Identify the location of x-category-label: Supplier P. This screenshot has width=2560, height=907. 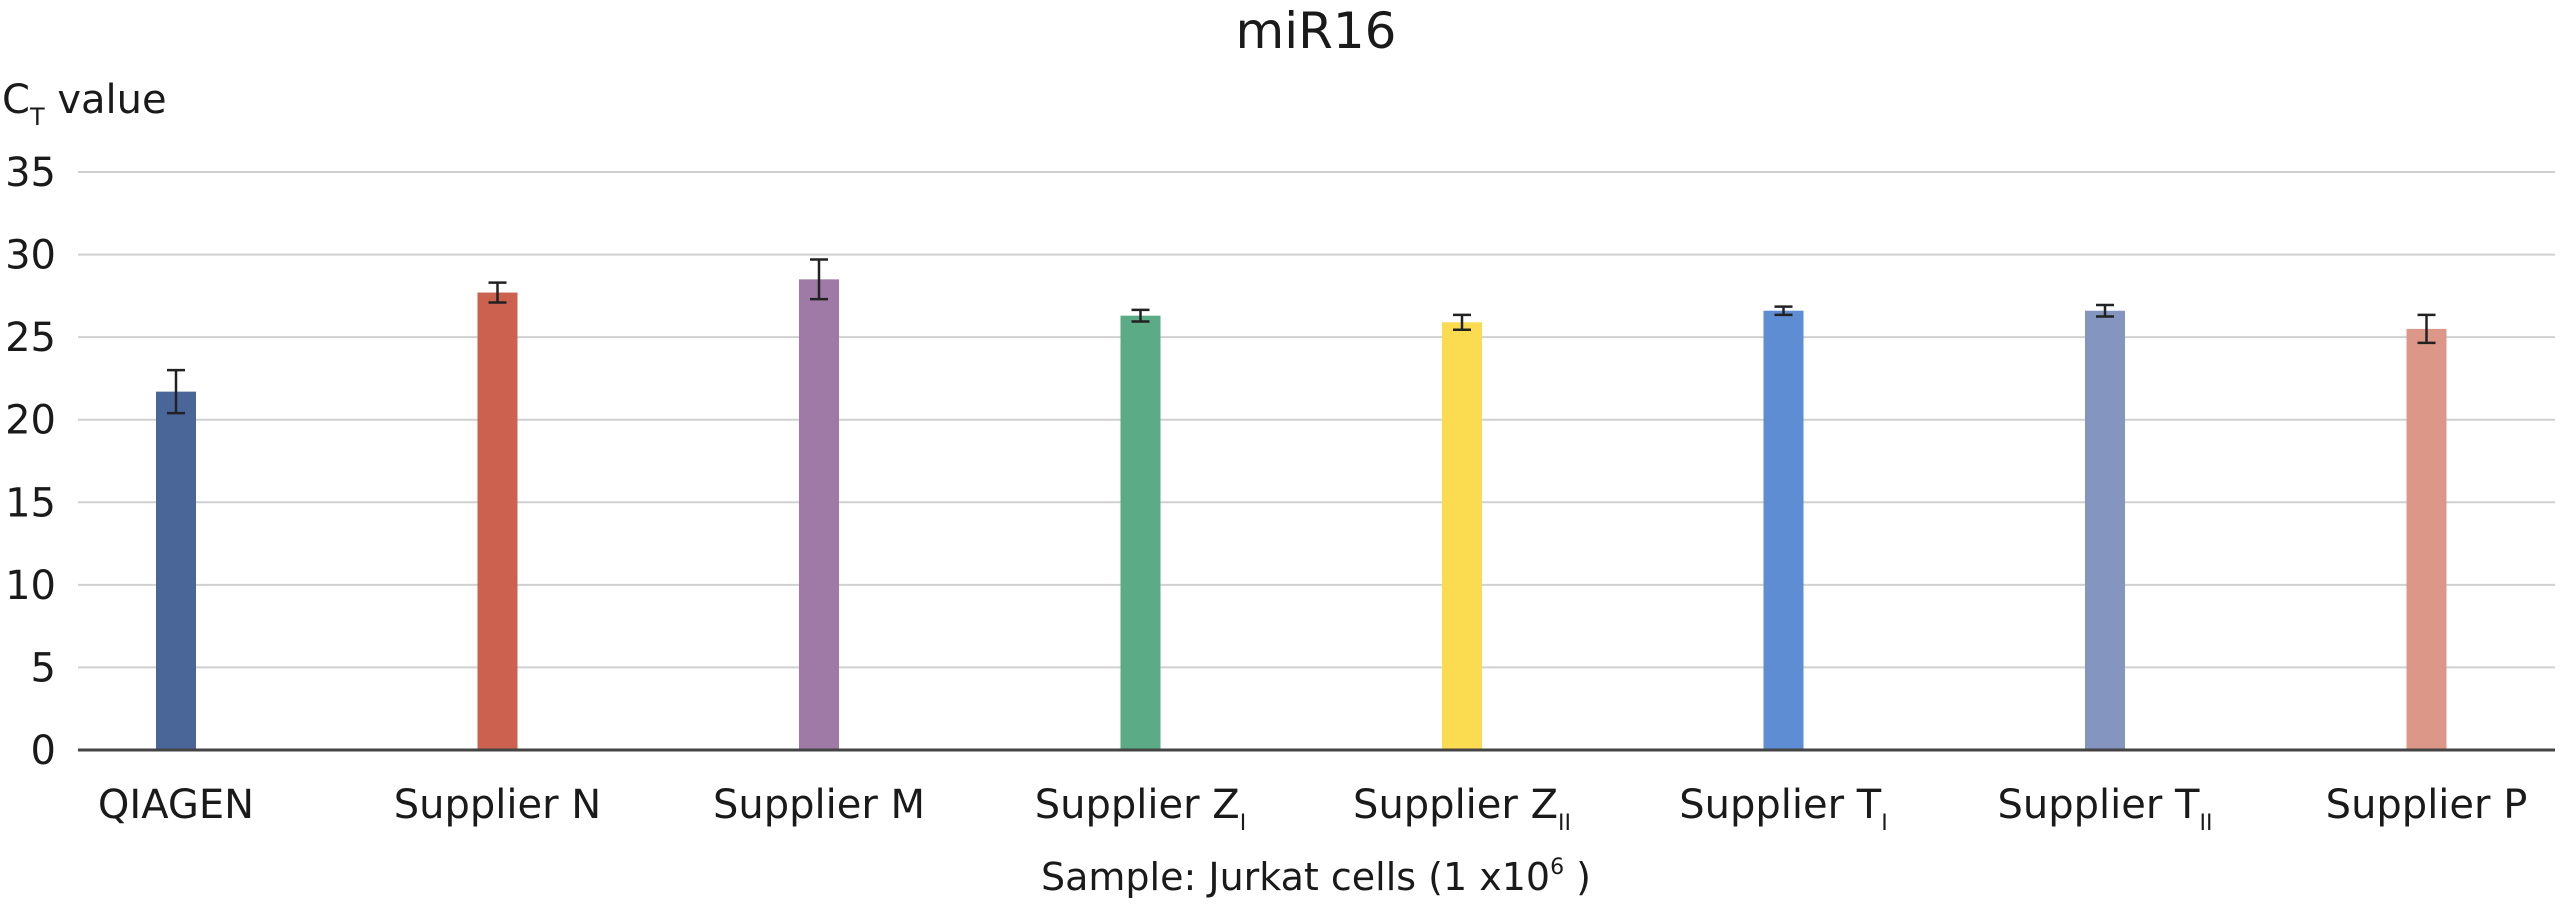
(2427, 805).